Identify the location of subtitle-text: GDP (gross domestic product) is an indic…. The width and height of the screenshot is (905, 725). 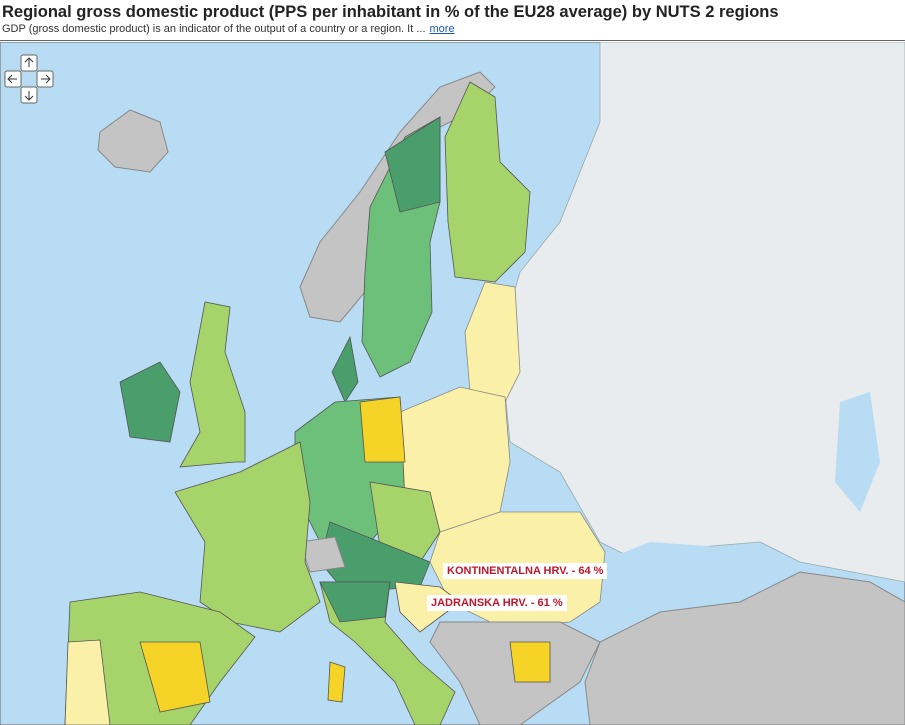
(214, 29).